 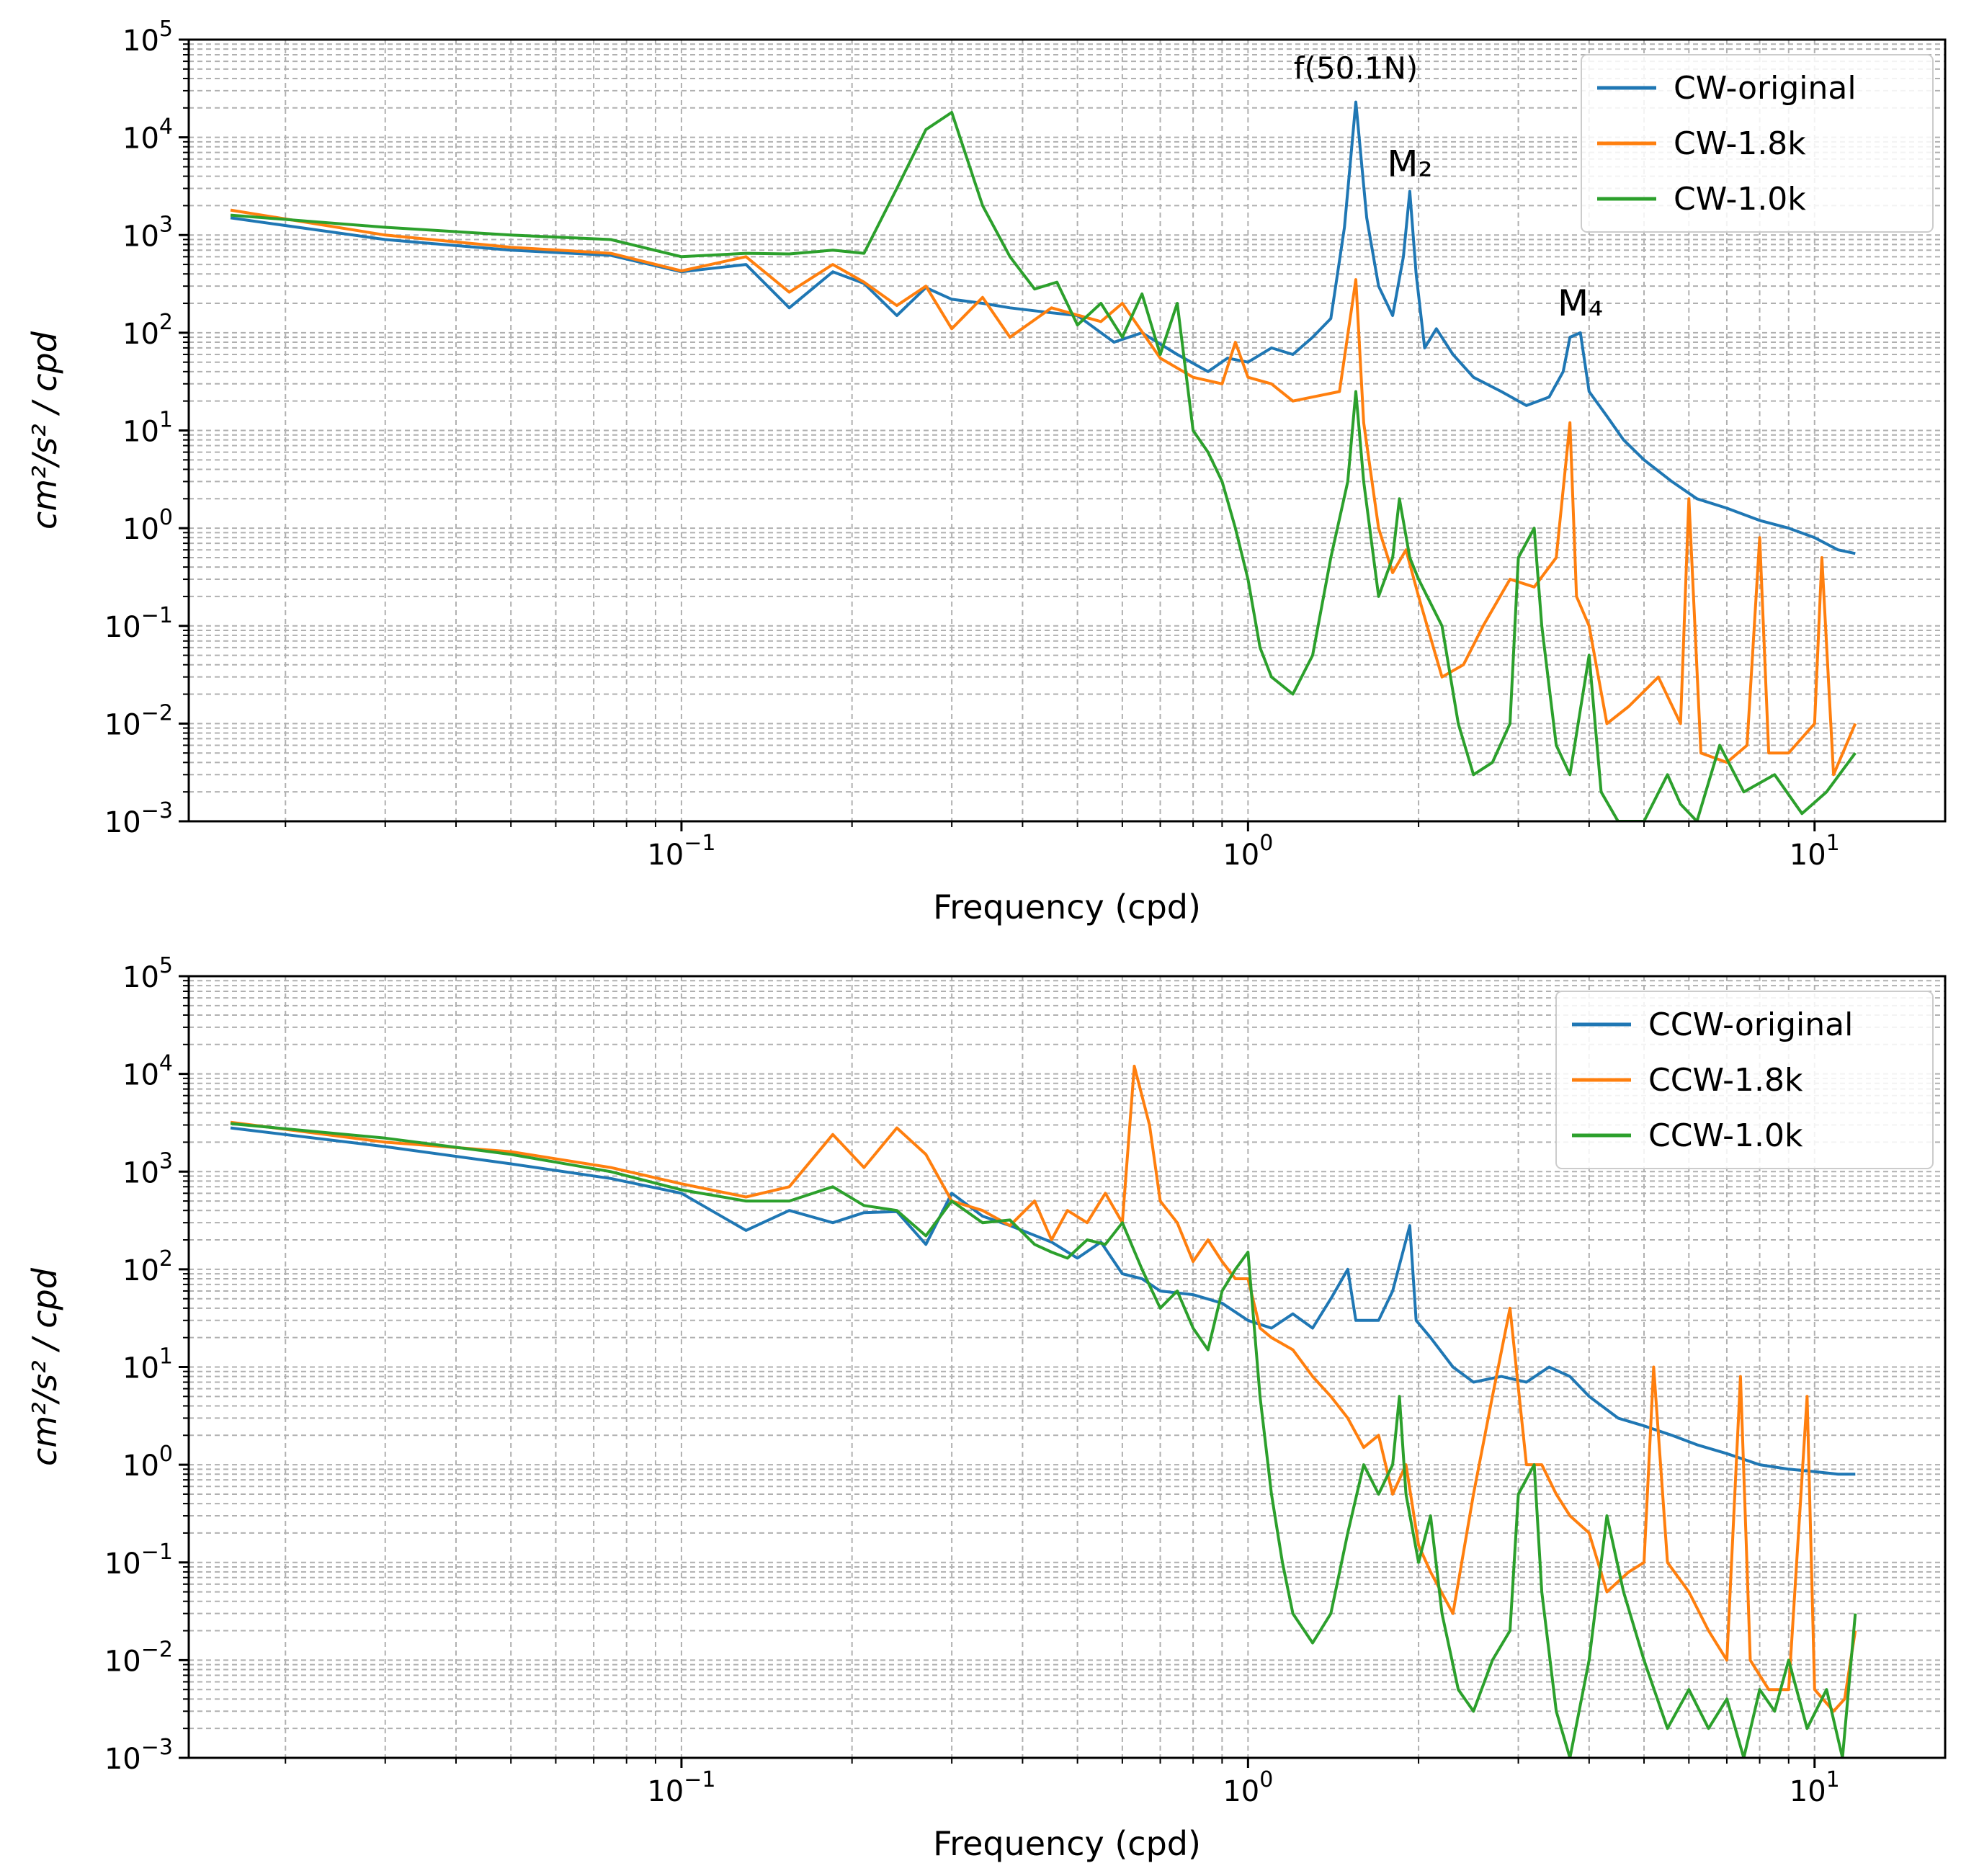 I want to click on annotation-label: M₄, so click(x=1580, y=303).